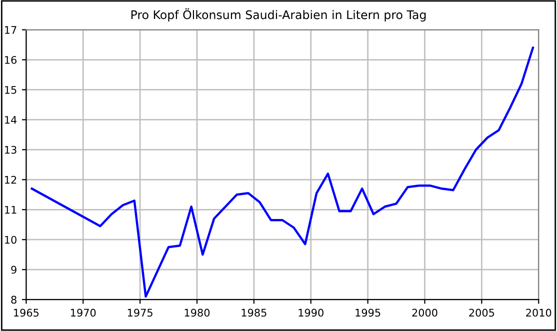 The image size is (557, 331). What do you see at coordinates (11, 120) in the screenshot?
I see `y-tick-label: 14` at bounding box center [11, 120].